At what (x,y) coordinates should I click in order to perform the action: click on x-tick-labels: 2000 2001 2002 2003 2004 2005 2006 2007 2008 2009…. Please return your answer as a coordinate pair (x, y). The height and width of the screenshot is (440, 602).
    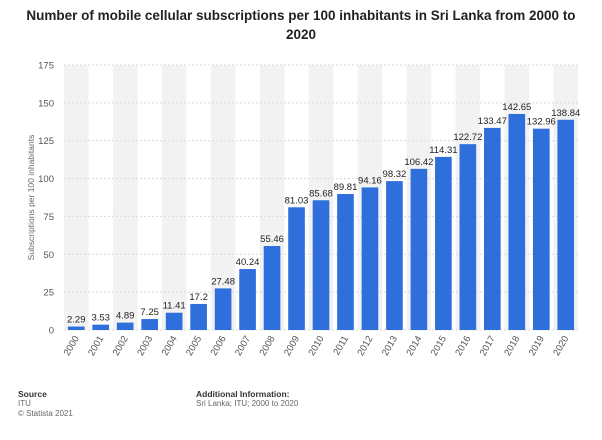
    Looking at the image, I should click on (317, 346).